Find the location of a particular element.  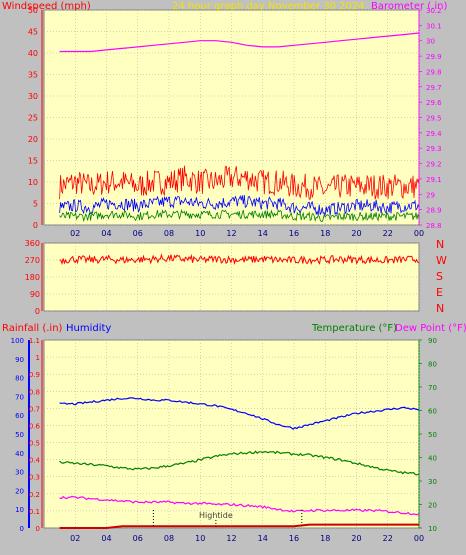

barometer-tick-label: 30 is located at coordinates (430, 42).